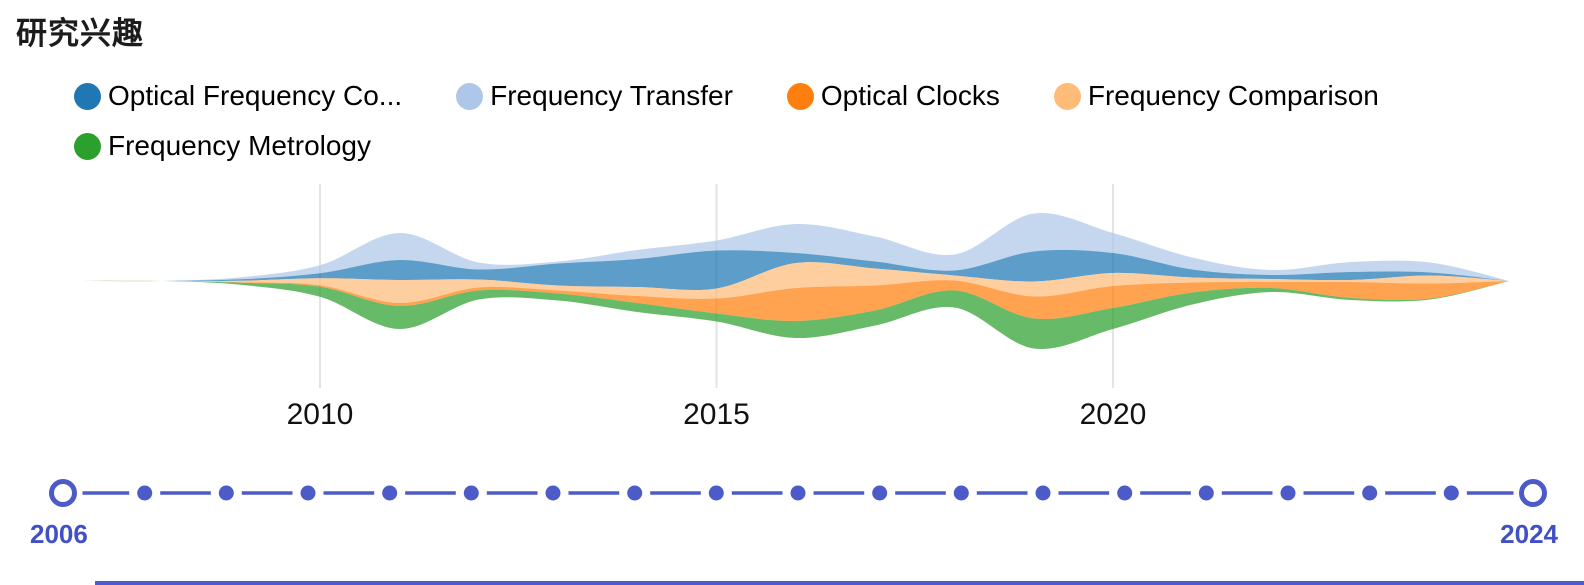 This screenshot has width=1584, height=585. I want to click on x-axis-tick-label: 2010, so click(320, 414).